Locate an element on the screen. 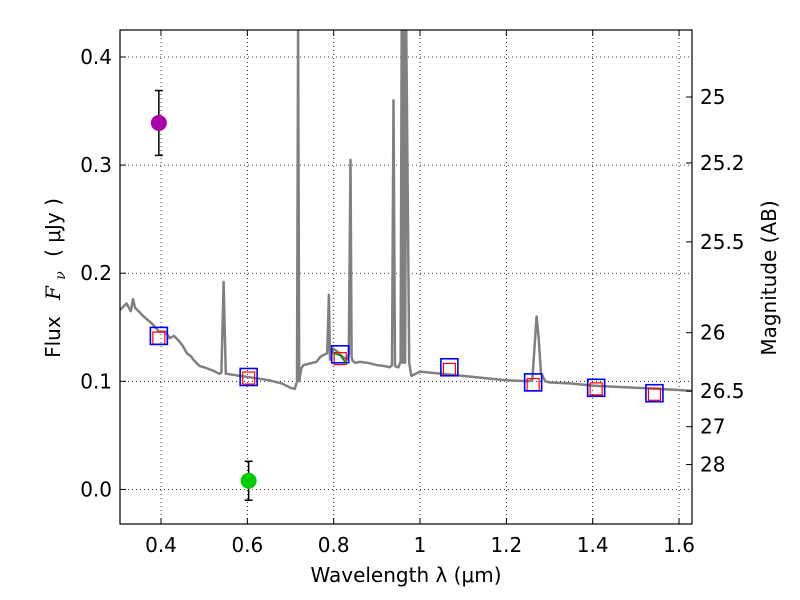 This screenshot has height=600, width=800. x-tick-label: 0.8 is located at coordinates (334, 545).